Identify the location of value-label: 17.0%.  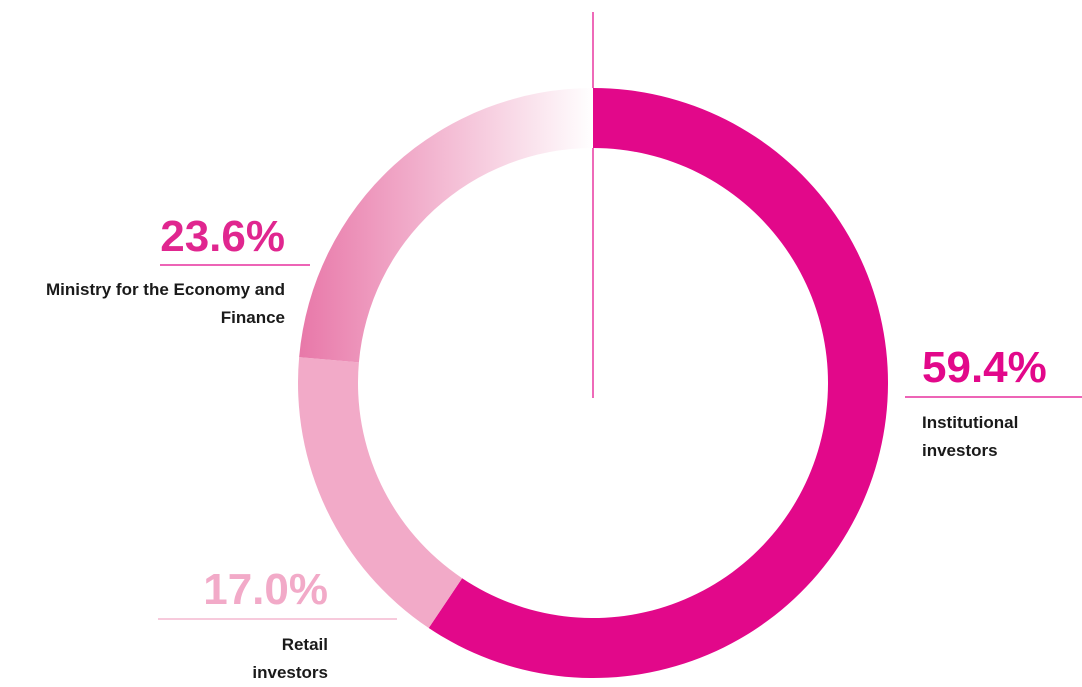
(265, 589).